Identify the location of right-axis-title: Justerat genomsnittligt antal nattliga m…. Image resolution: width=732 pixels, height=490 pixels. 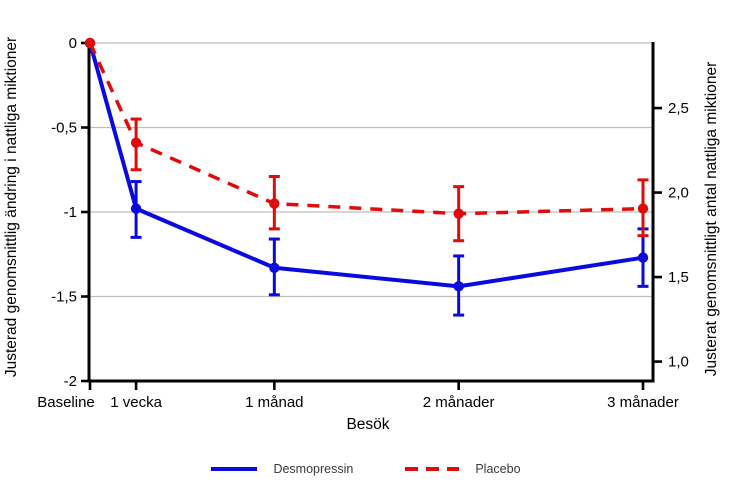
(711, 219).